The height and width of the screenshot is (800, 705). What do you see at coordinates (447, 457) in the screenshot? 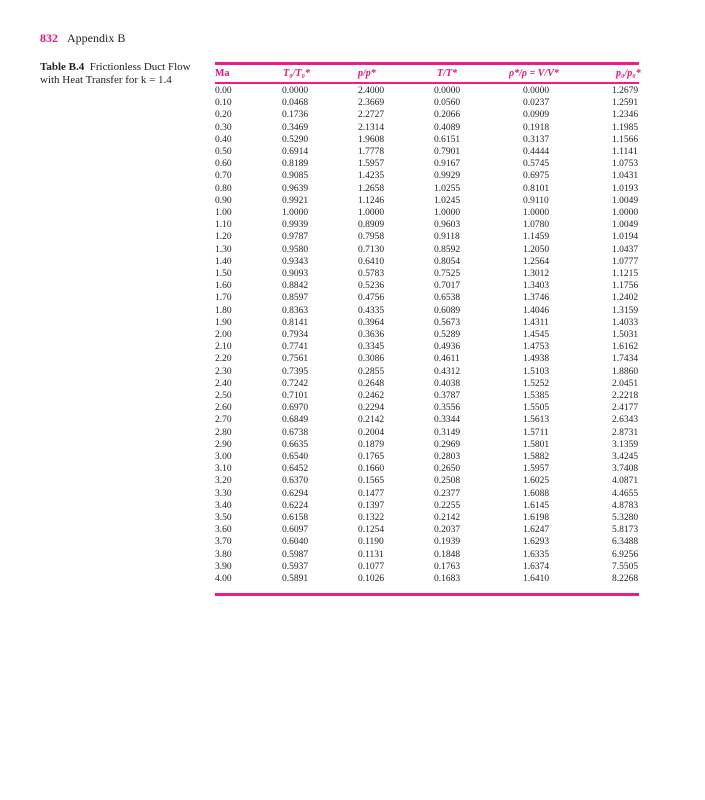
I see `cell-t-ratio: 0.2803` at bounding box center [447, 457].